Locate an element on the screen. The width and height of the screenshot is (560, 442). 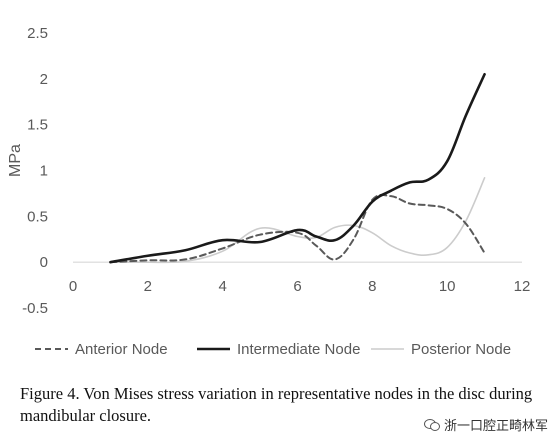
y-tick-label: 1 is located at coordinates (44, 171).